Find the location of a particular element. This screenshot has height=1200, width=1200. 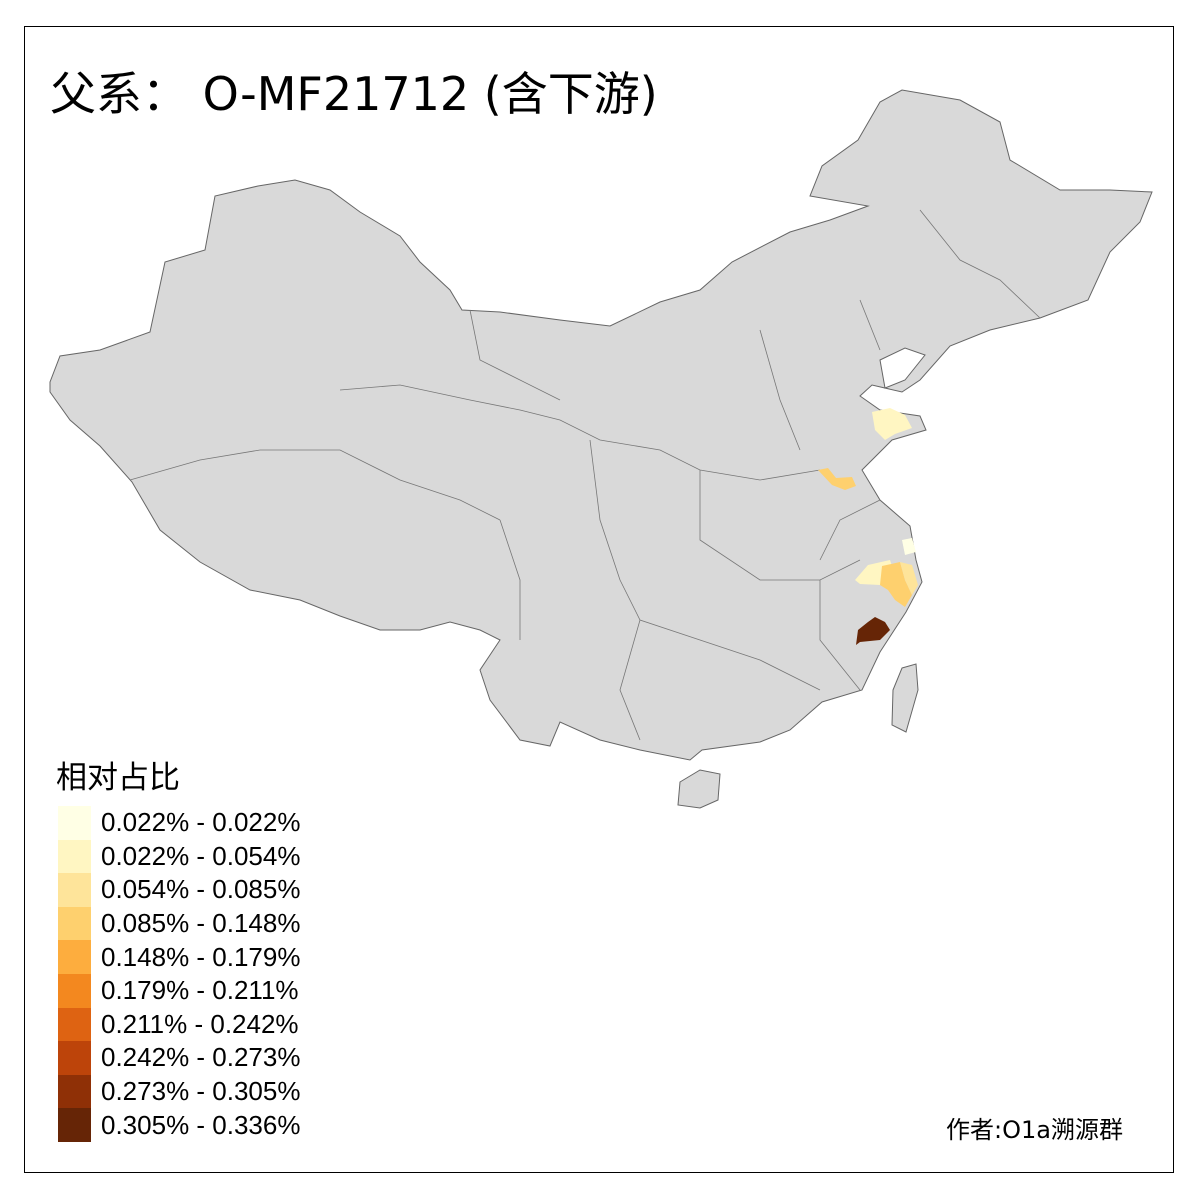

legend-label: 0.273% - 0.305% is located at coordinates (201, 1091).